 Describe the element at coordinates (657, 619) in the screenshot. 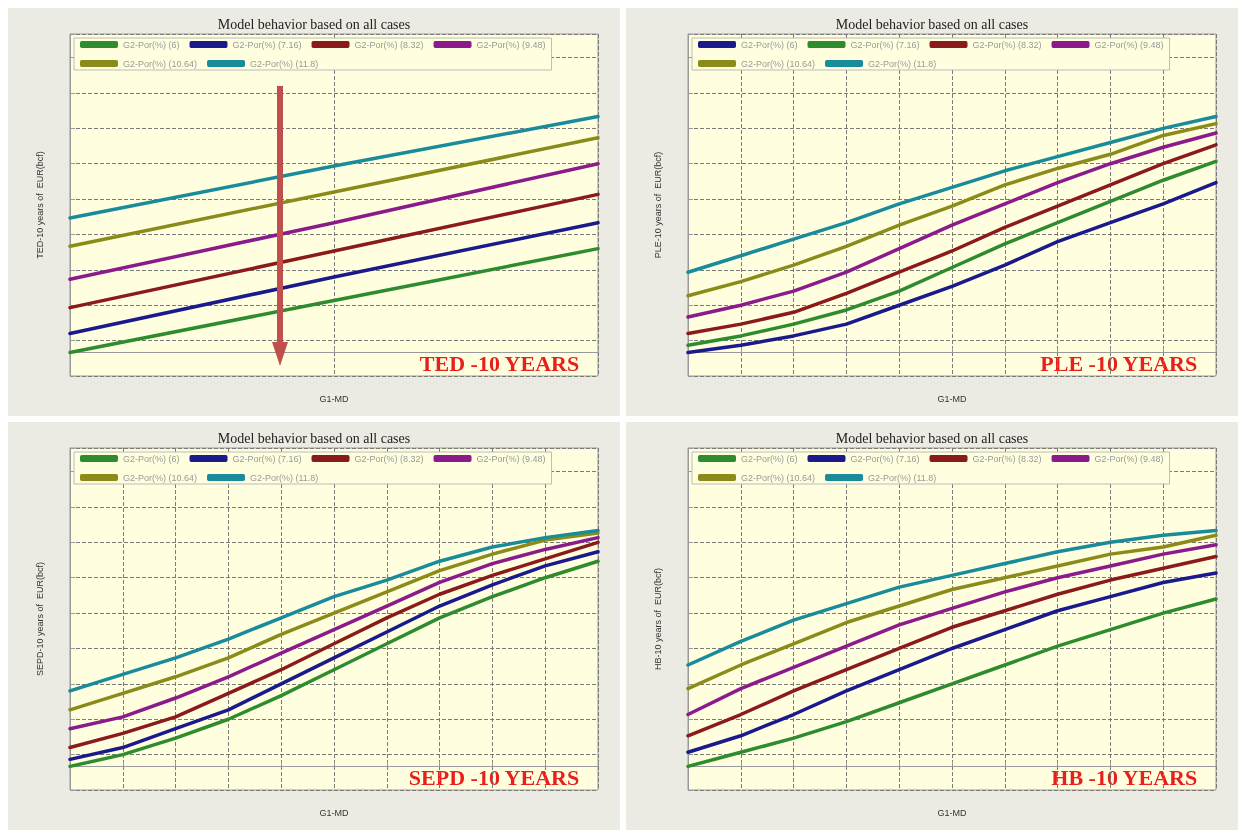

I see `y-axis-title: HB-10 years of EUR(bcf)` at that location.